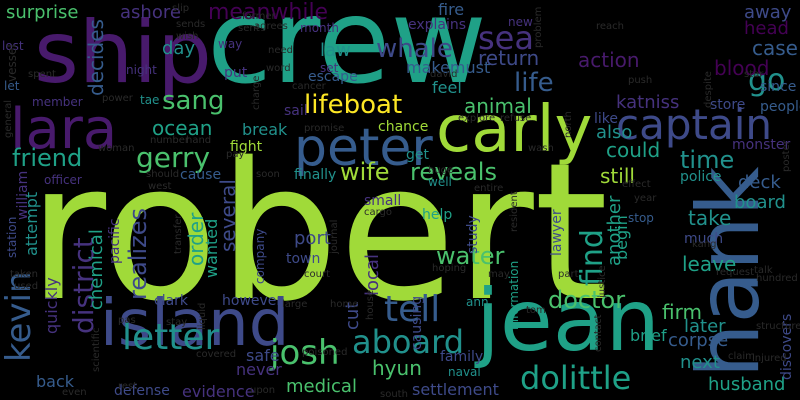 The height and width of the screenshot is (400, 800). Describe the element at coordinates (47, 158) in the screenshot. I see `word-friend: friend` at that location.